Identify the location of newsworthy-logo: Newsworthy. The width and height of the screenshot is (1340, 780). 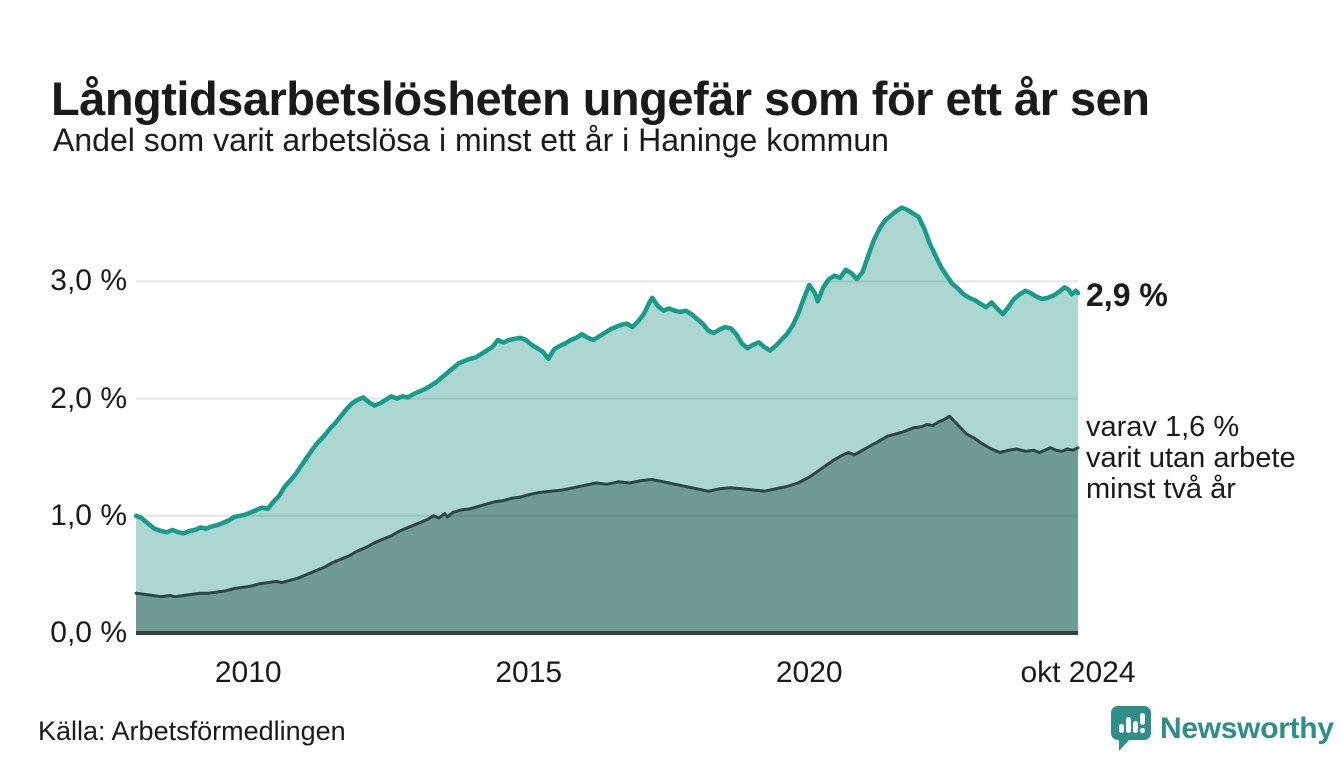
(1222, 728).